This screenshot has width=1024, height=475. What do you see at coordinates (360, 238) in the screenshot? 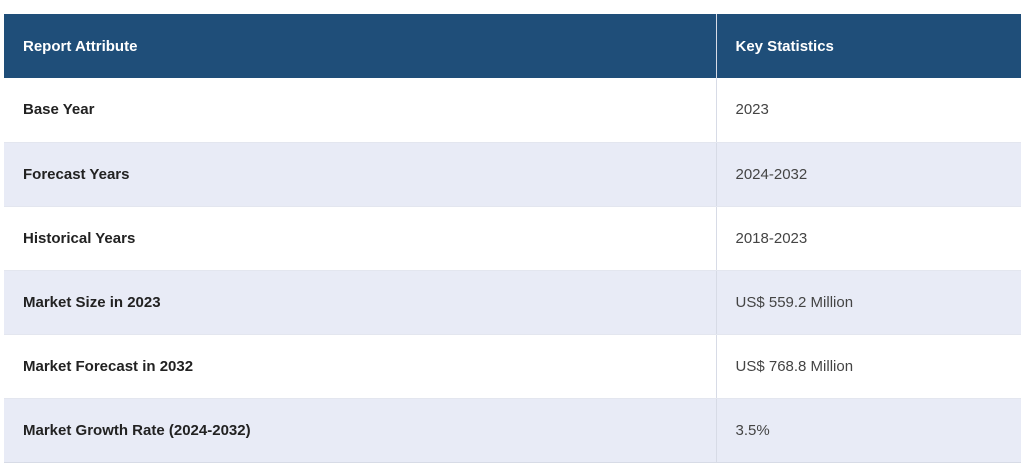
I see `row-attribute-cell: Historical Years` at bounding box center [360, 238].